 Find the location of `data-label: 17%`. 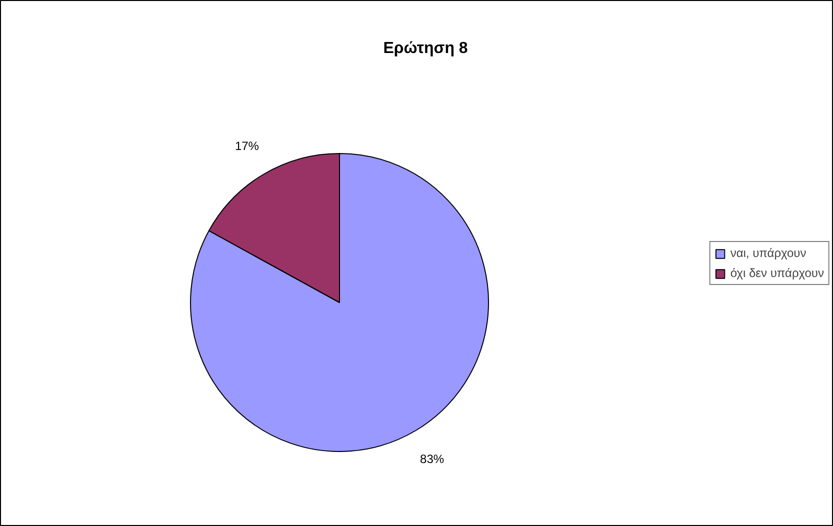

data-label: 17% is located at coordinates (247, 146).